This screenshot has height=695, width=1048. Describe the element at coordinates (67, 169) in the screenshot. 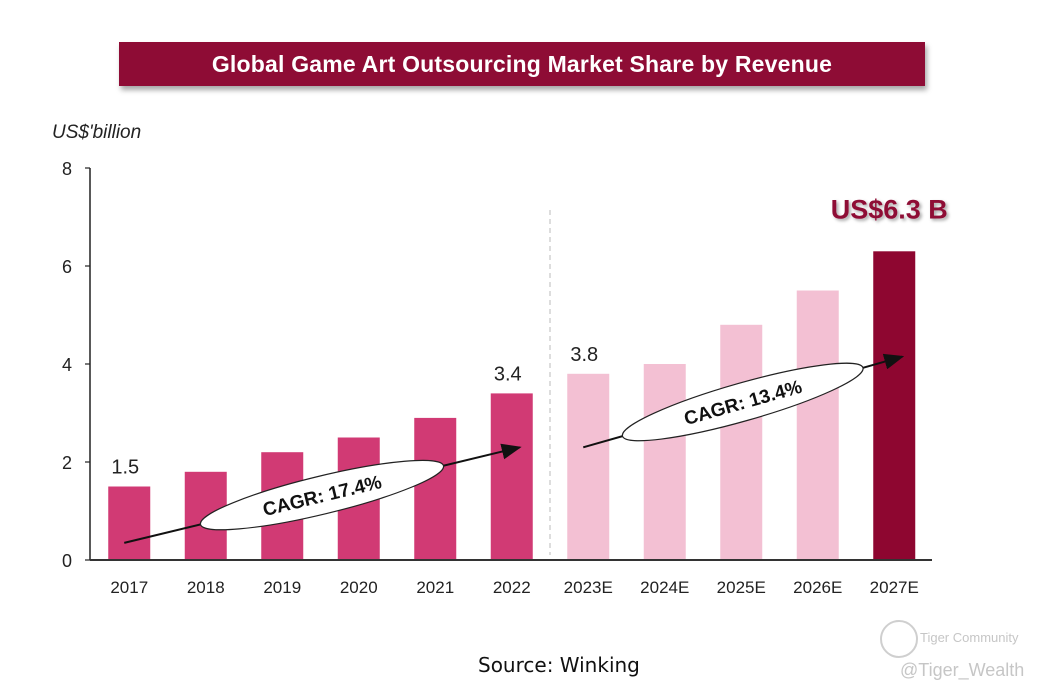

I see `y-tick-label: 8` at that location.